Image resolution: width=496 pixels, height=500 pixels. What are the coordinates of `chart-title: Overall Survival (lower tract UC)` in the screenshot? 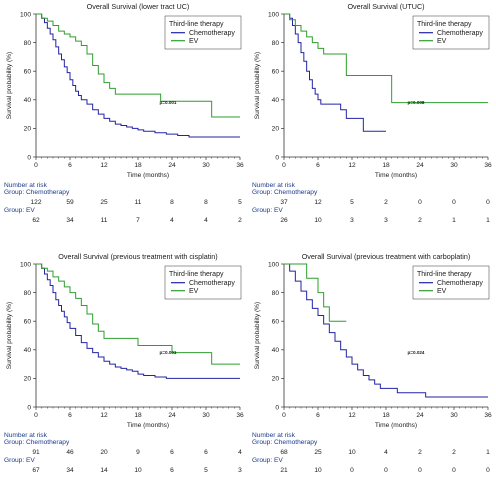 It's located at (138, 6).